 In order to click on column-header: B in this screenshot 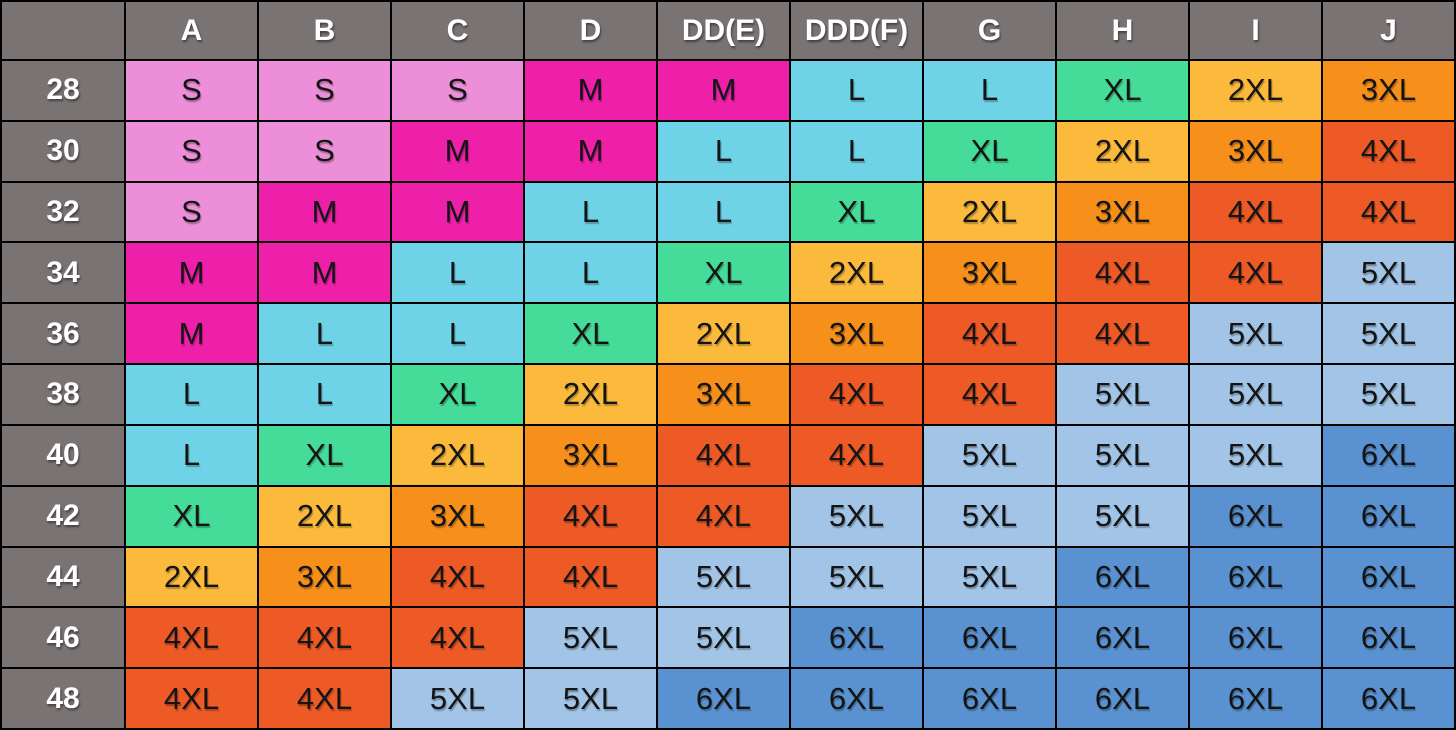, I will do `click(324, 30)`.